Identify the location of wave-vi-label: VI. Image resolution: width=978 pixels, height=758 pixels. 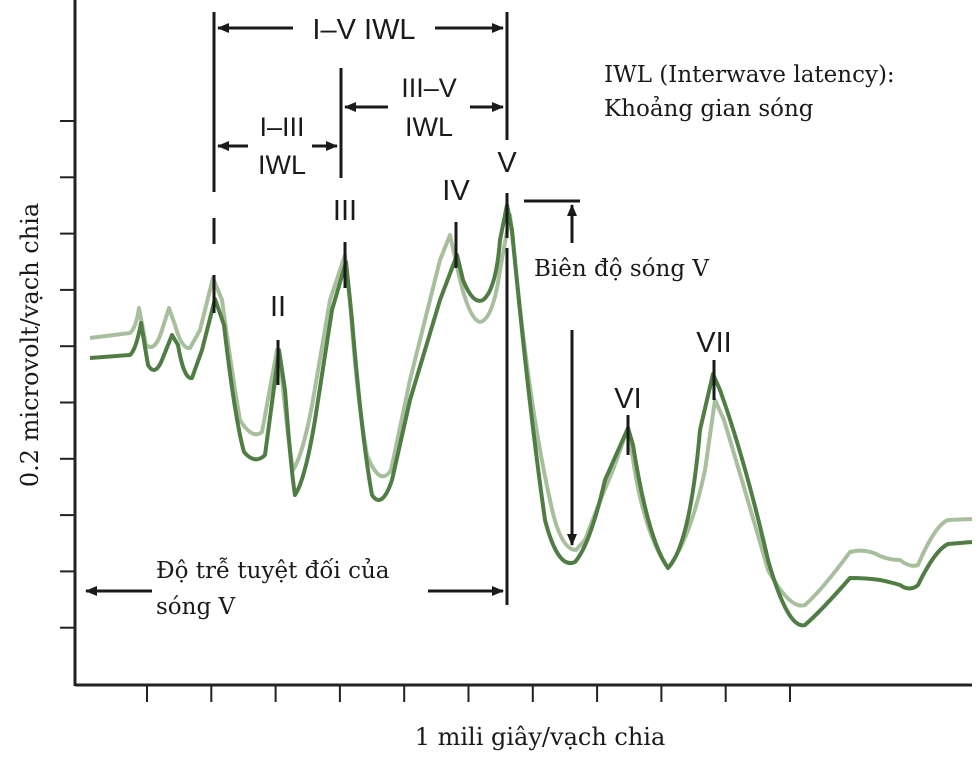
(627, 399).